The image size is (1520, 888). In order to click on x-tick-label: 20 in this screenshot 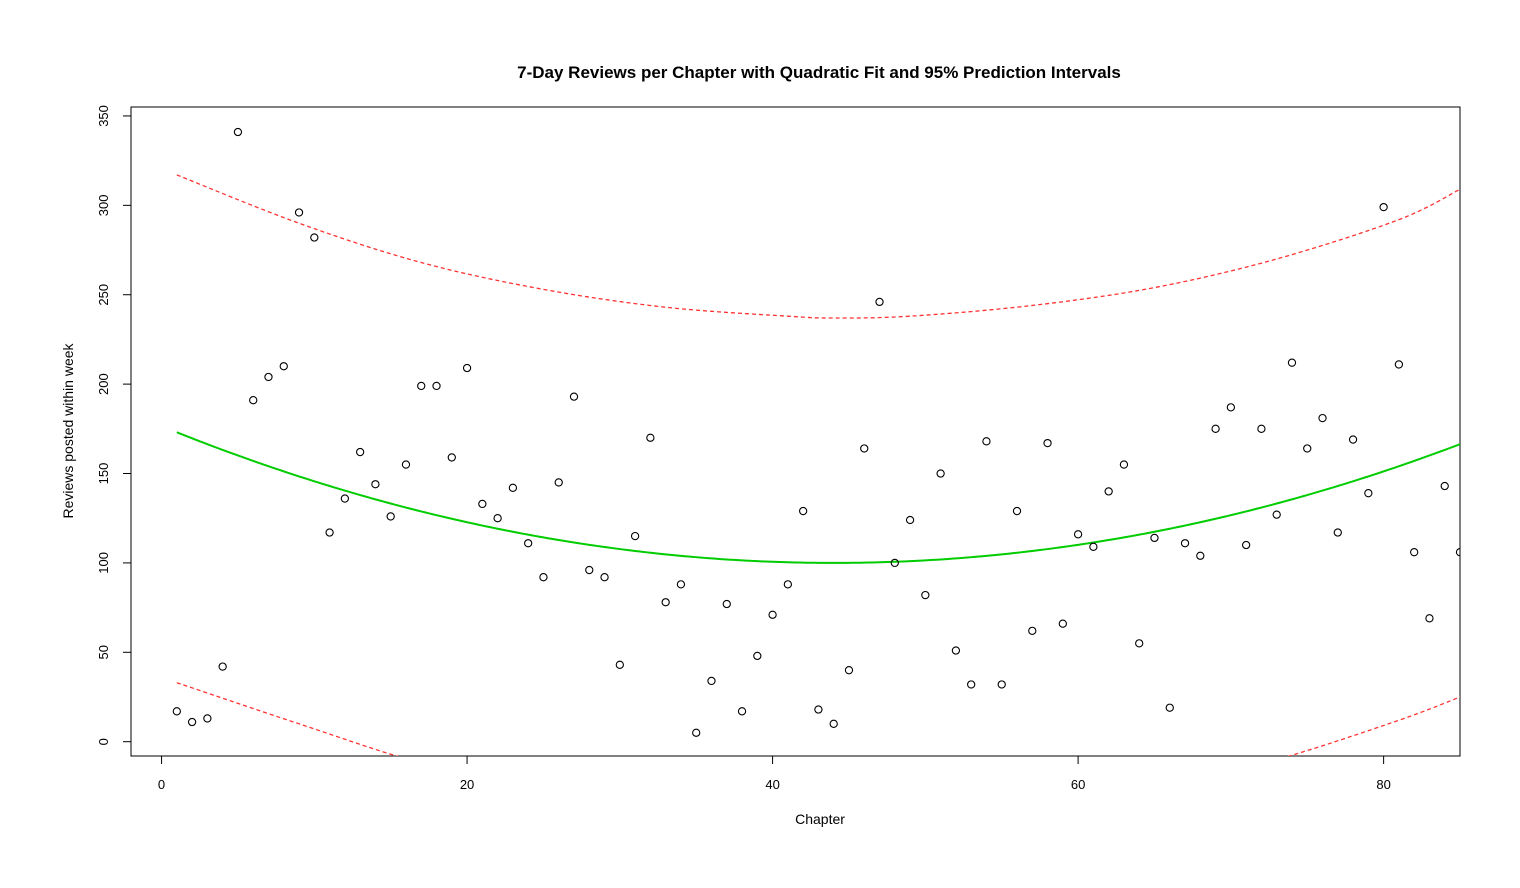, I will do `click(467, 784)`.